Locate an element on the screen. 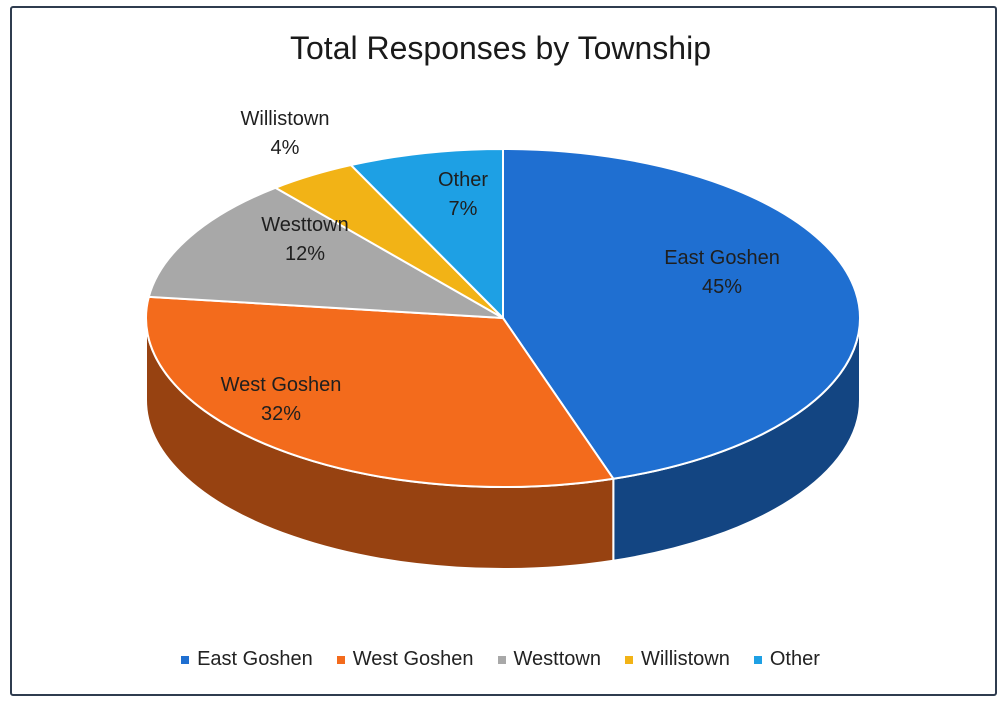 This screenshot has width=1001, height=702. data-label-name-west-goshen: West Goshen is located at coordinates (281, 385).